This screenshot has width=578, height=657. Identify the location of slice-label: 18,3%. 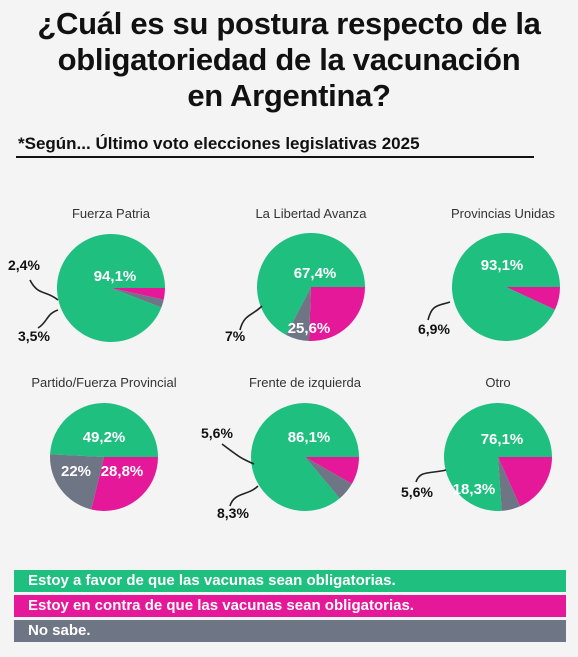
(474, 489).